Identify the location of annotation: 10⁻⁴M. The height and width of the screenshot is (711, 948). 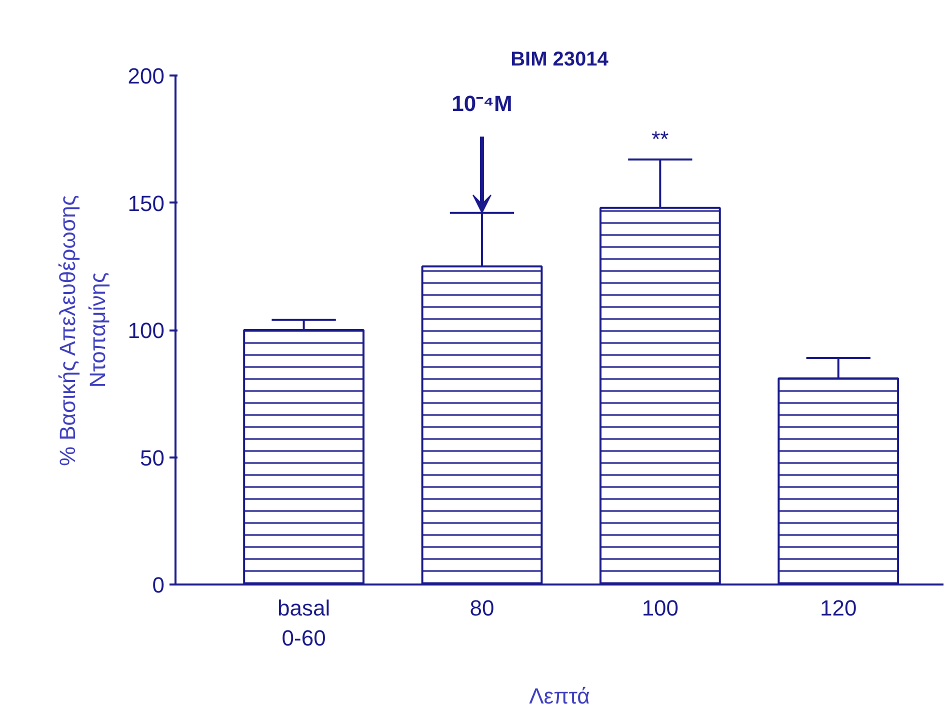
(482, 103).